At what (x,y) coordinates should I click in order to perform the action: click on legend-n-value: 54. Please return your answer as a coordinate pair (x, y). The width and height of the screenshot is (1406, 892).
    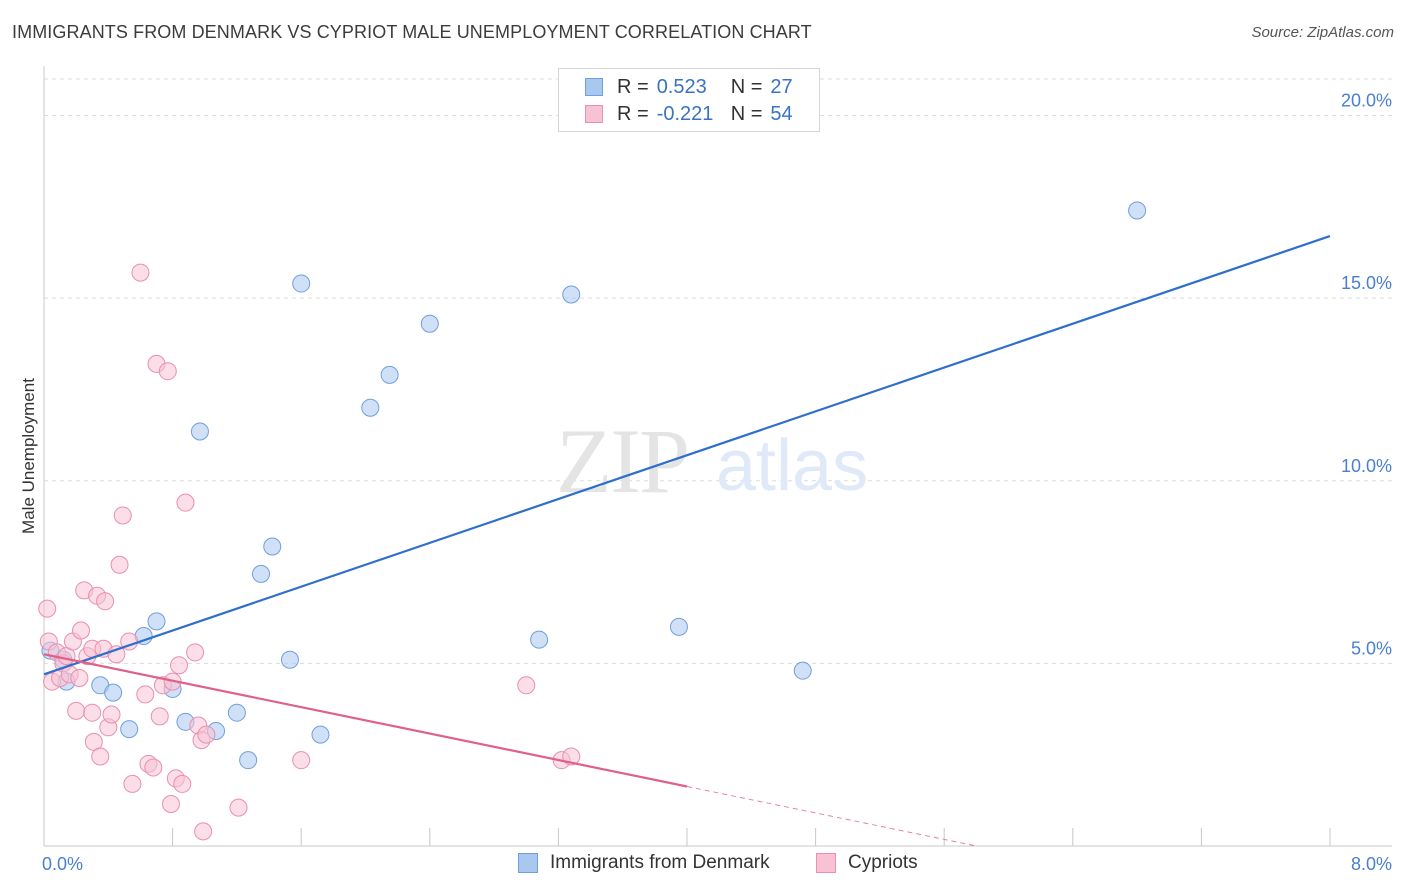
    Looking at the image, I should click on (781, 113).